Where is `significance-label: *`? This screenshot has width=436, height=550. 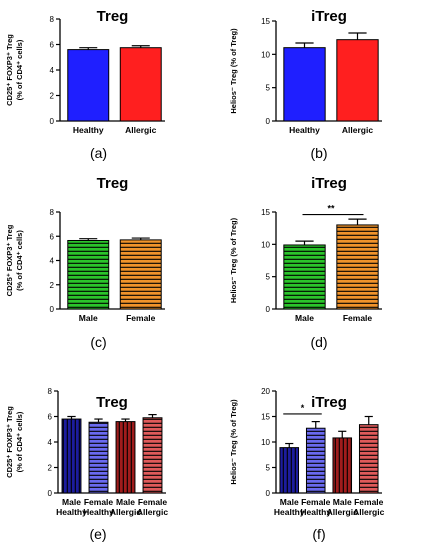
significance-label: * is located at coordinates (303, 408).